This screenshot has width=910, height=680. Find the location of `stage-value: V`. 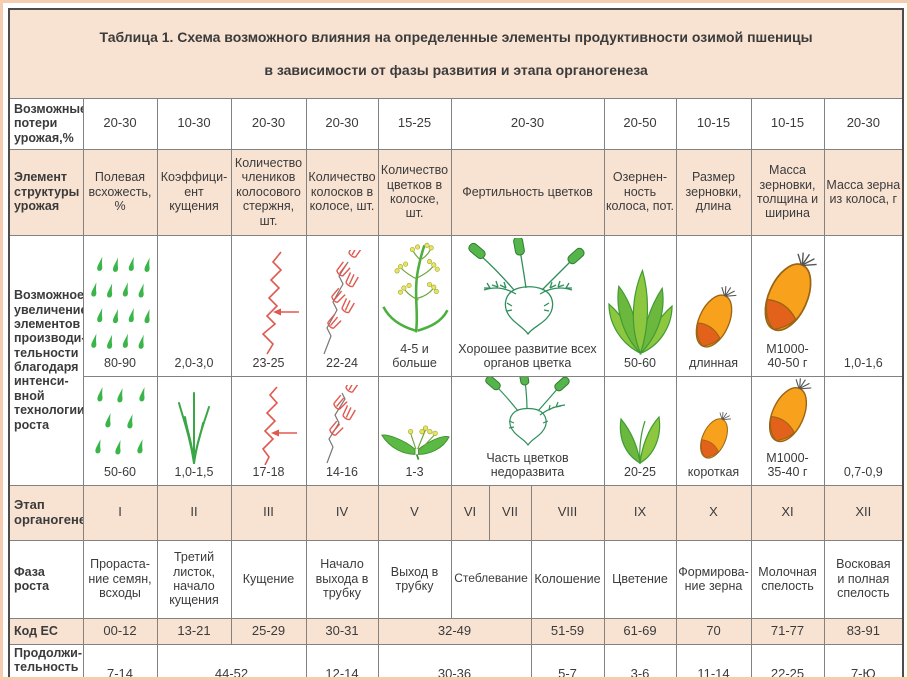

stage-value: V is located at coordinates (414, 512).